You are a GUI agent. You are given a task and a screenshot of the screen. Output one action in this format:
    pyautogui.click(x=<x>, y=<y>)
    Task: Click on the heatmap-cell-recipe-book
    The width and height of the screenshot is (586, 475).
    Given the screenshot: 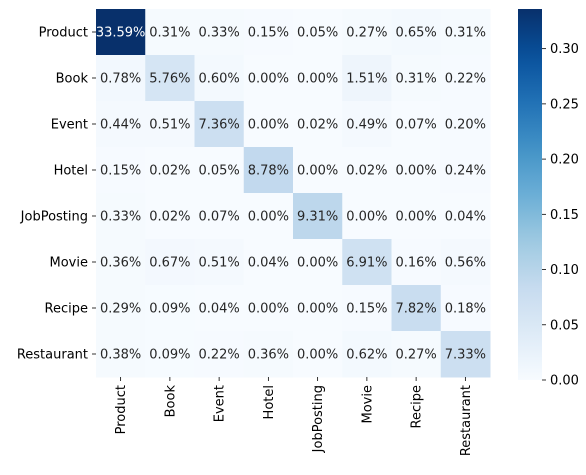 What is the action you would take?
    pyautogui.click(x=170, y=308)
    